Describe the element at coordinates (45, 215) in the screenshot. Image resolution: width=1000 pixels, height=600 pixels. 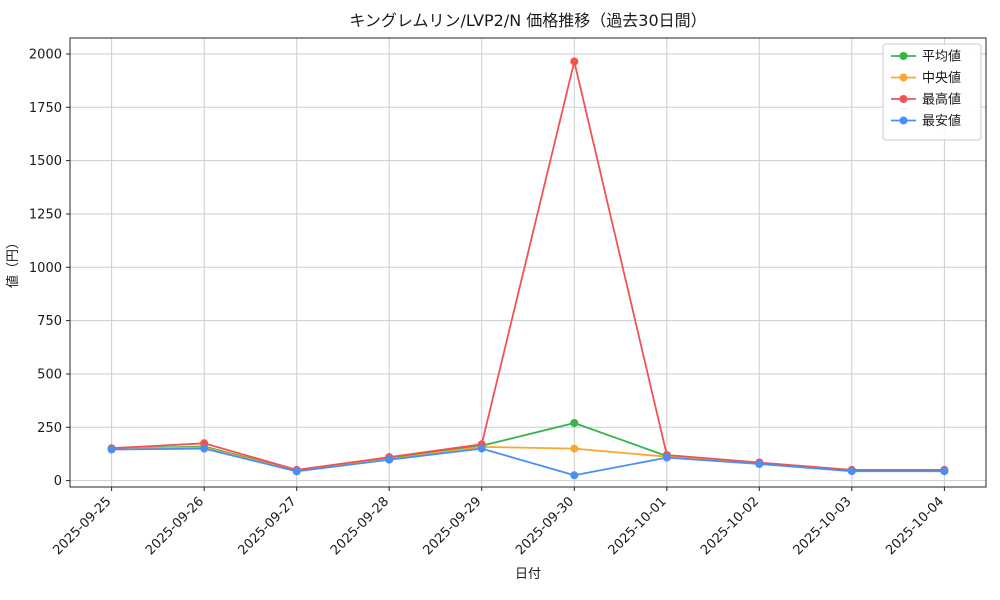
I see `y-tick-label: 1250` at that location.